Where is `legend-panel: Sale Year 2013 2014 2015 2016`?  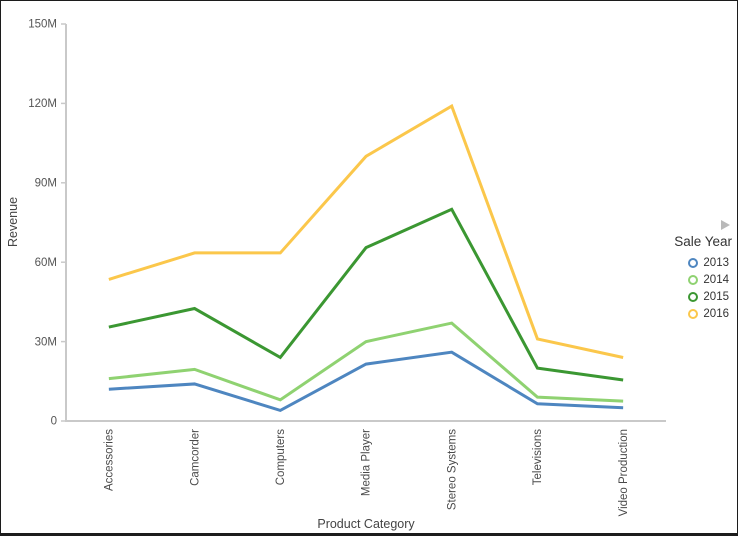 legend-panel: Sale Year 2013 2014 2015 2016 is located at coordinates (703, 271).